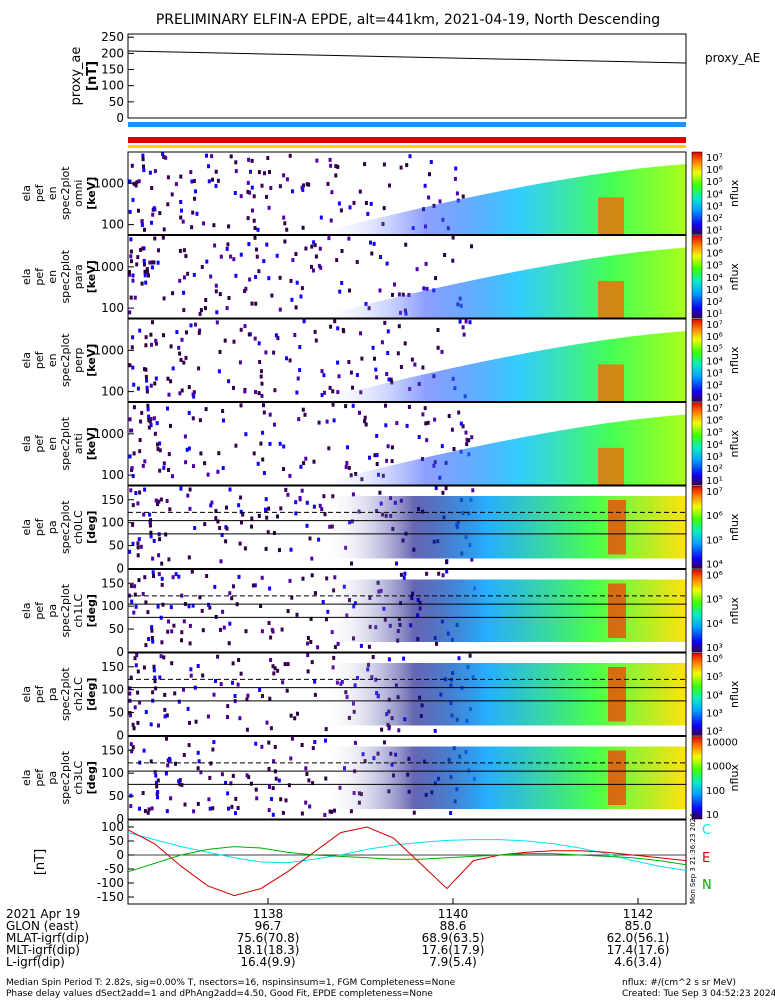 The width and height of the screenshot is (775, 1000). What do you see at coordinates (120, 569) in the screenshot?
I see `ytick-label: 0` at bounding box center [120, 569].